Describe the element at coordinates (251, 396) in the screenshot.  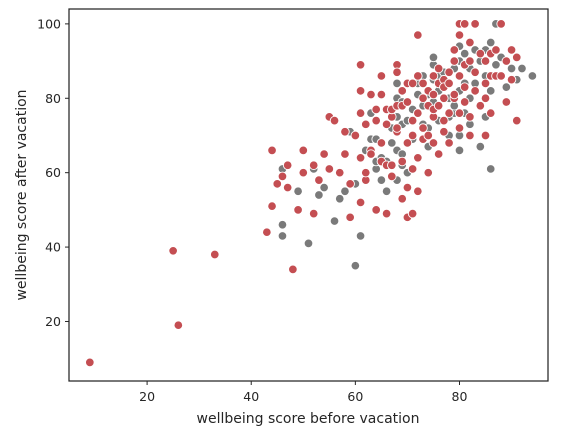
I see `x-tick-label-40: 40` at that location.